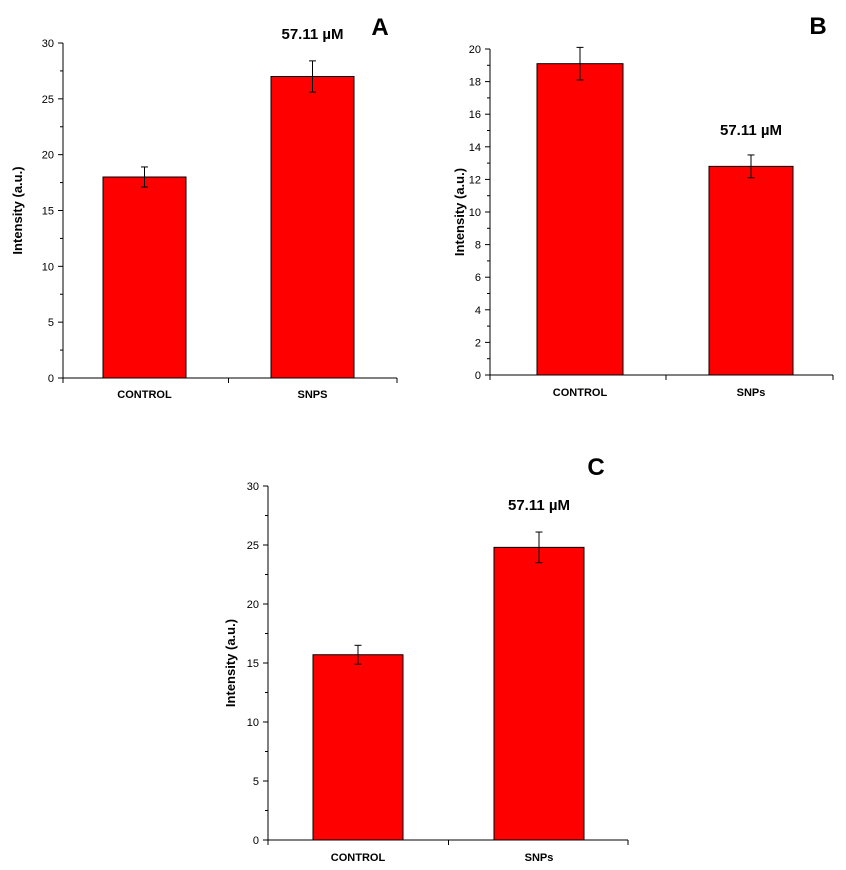 This screenshot has width=846, height=870. I want to click on y-tick-label: 8, so click(478, 246).